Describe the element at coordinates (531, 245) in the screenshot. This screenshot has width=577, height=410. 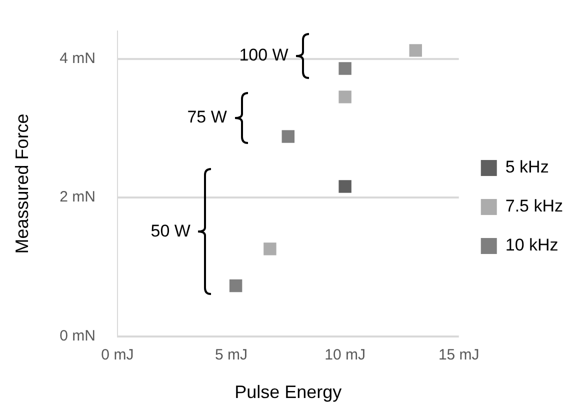
I see `legend-label: 10 kHz` at that location.